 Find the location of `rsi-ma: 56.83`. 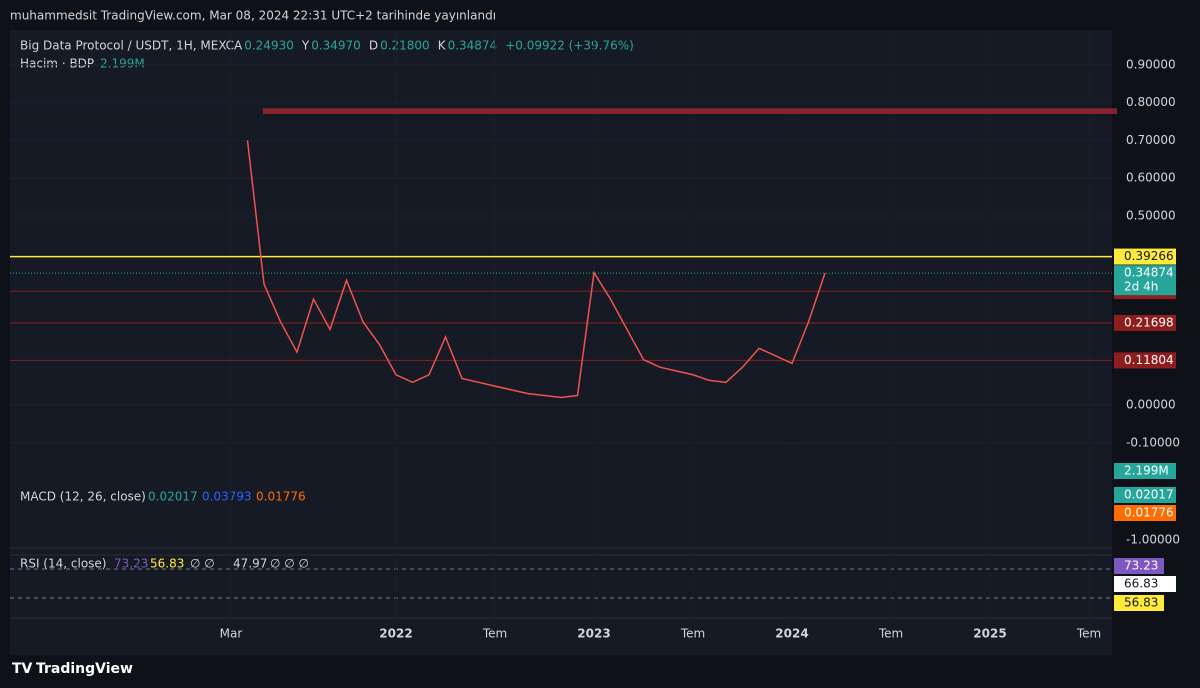

rsi-ma: 56.83 is located at coordinates (167, 564).